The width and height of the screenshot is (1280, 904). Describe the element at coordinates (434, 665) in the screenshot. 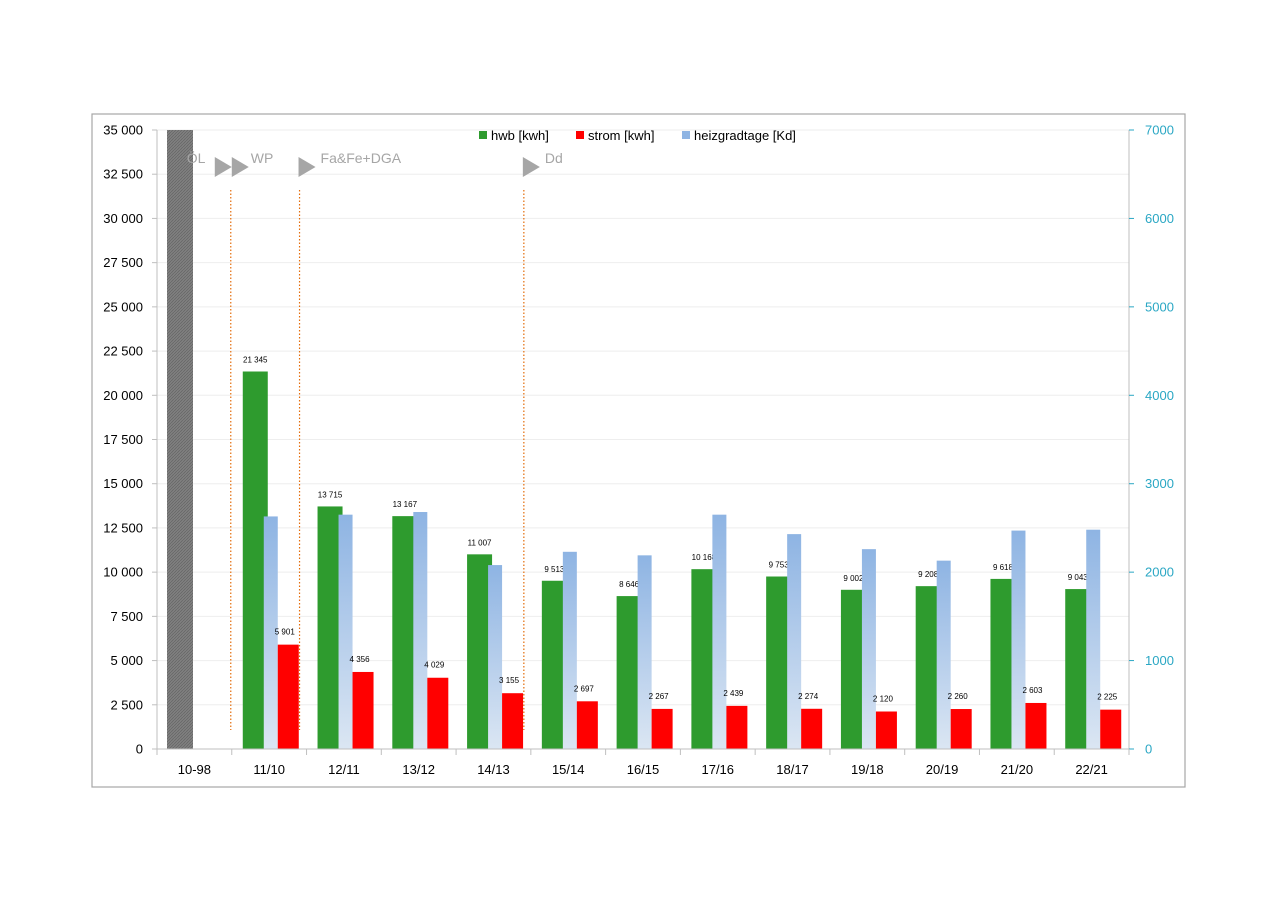

I see `data-label-strom: 4 029` at that location.